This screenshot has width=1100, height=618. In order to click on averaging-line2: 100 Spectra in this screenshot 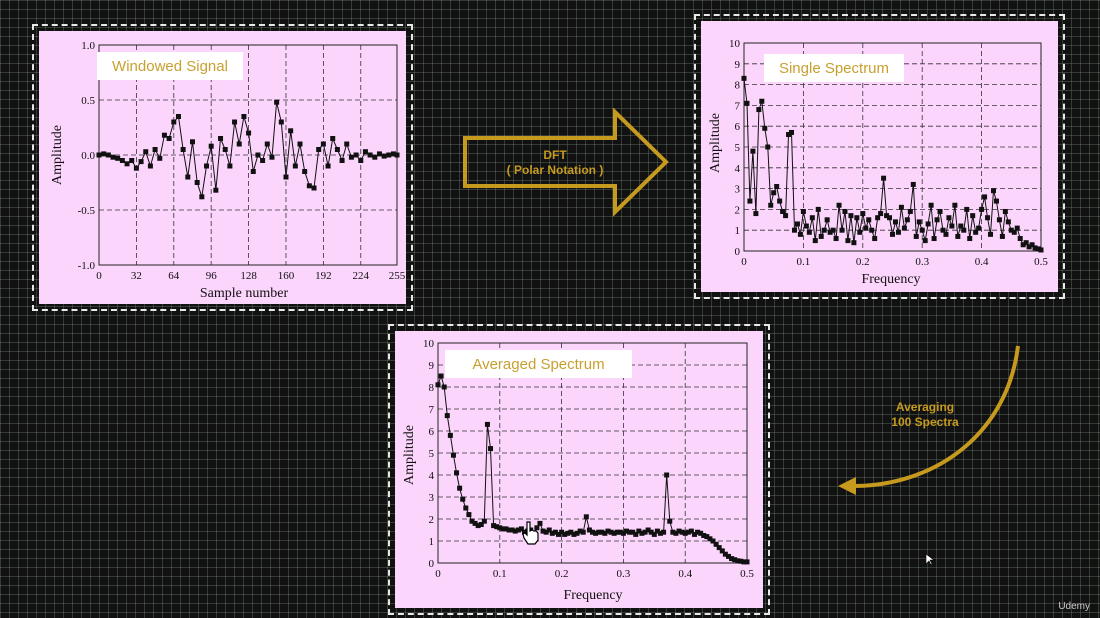, I will do `click(925, 422)`.